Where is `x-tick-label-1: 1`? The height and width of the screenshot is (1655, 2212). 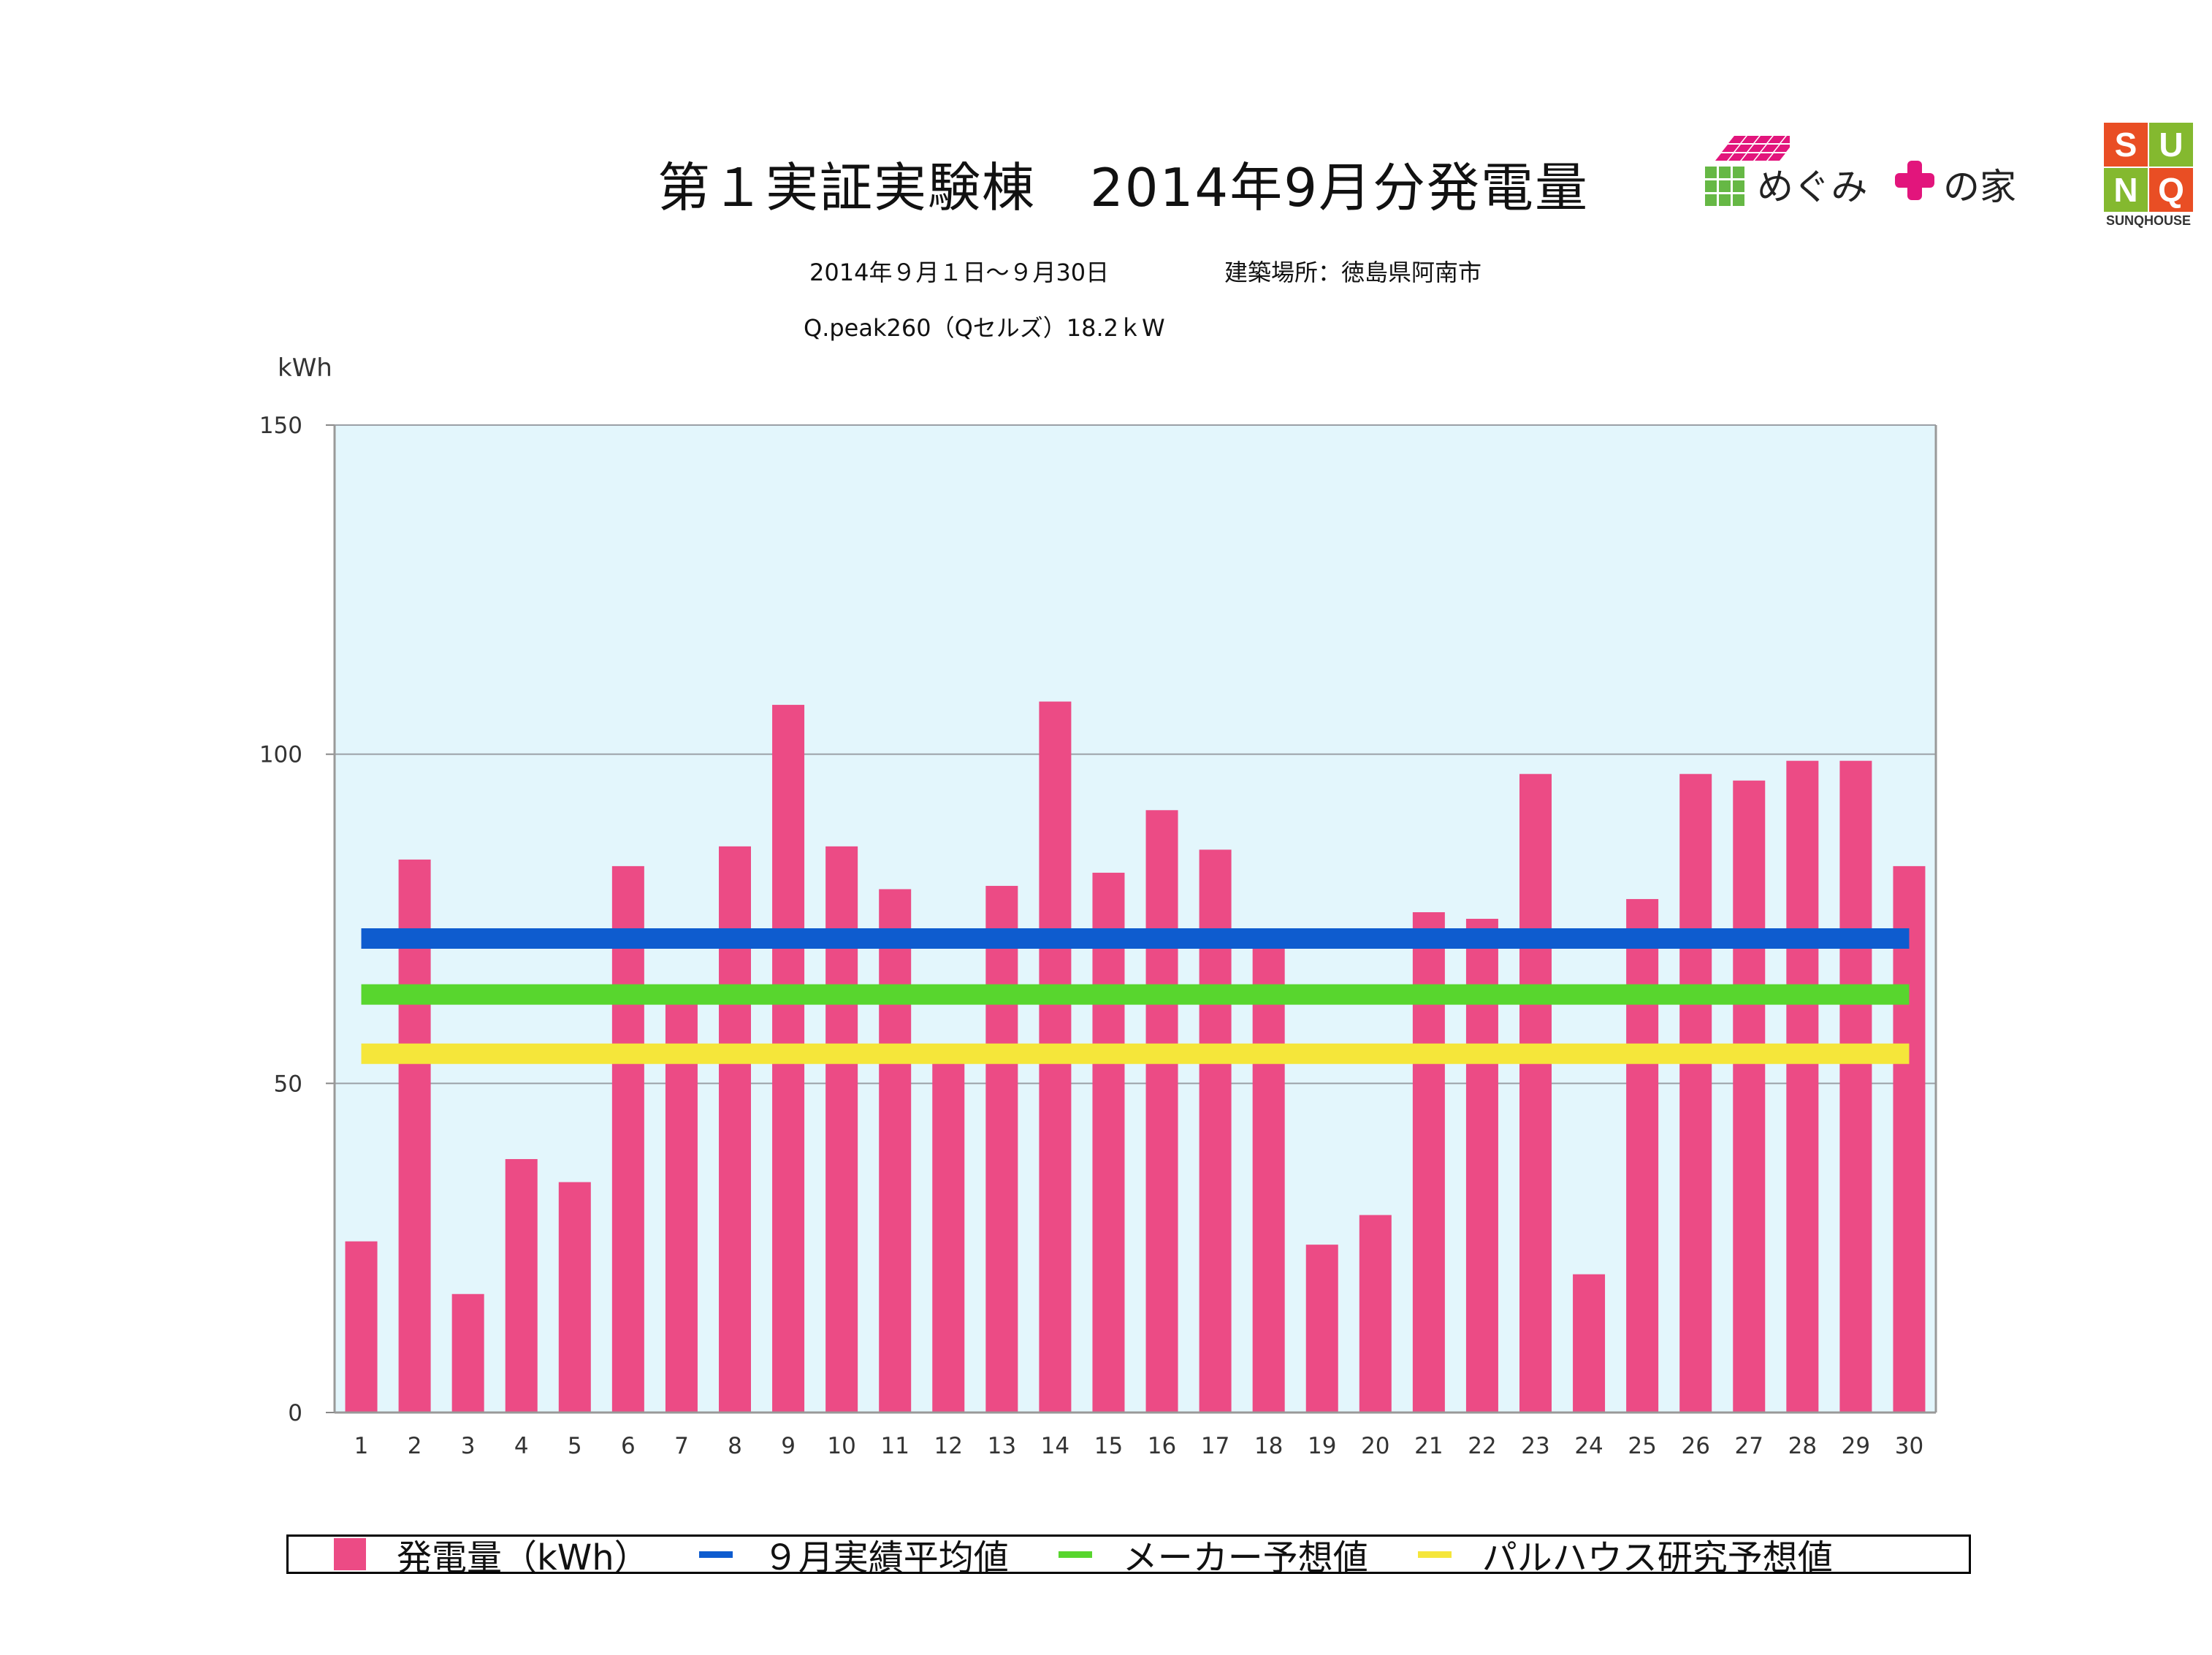
x-tick-label-1: 1 is located at coordinates (361, 1446).